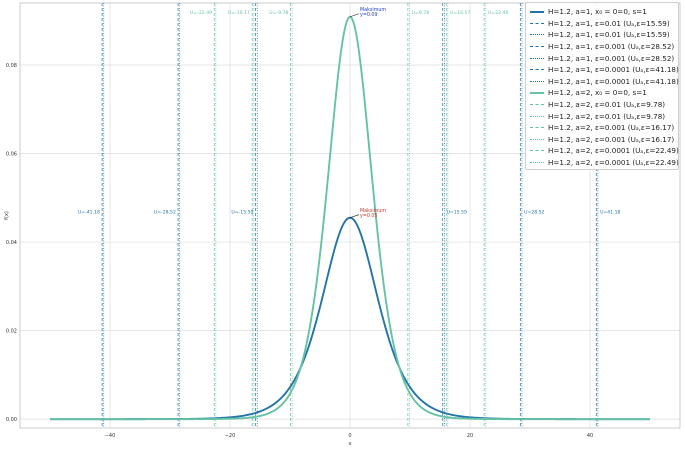 The width and height of the screenshot is (685, 451). Describe the element at coordinates (349, 436) in the screenshot. I see `x-tick-label: 0` at that location.